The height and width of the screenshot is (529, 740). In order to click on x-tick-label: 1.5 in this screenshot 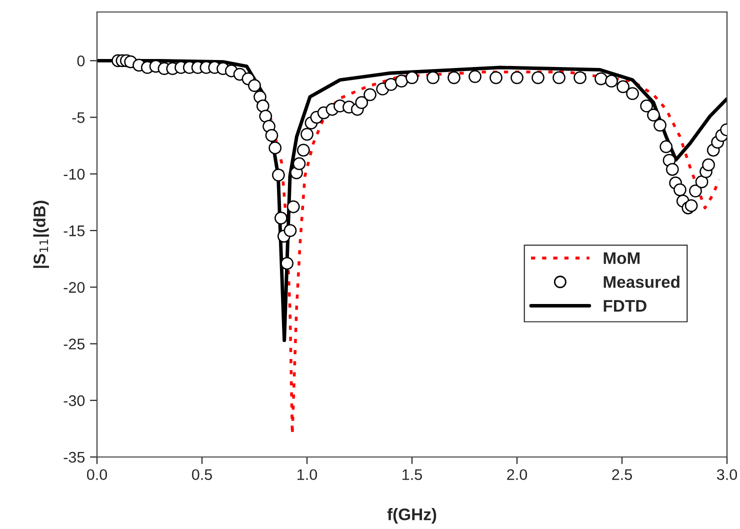, I will do `click(412, 474)`.